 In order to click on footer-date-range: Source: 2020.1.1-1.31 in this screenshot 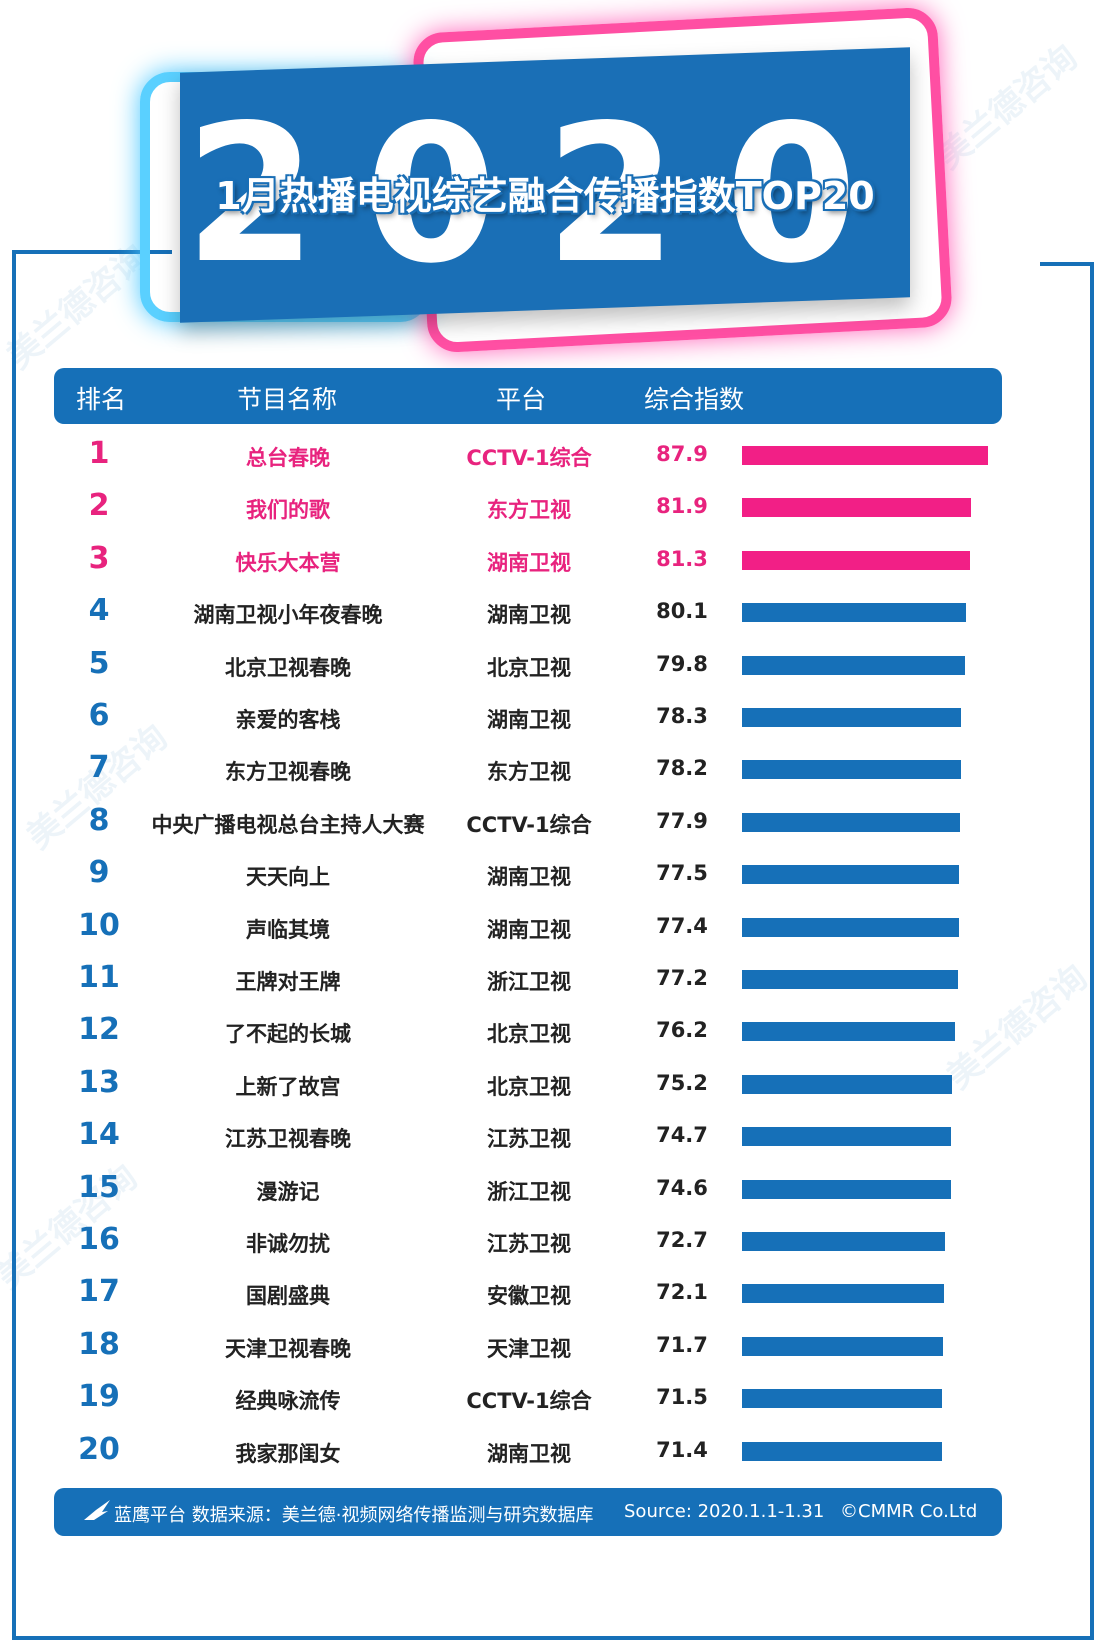, I will do `click(724, 1511)`.